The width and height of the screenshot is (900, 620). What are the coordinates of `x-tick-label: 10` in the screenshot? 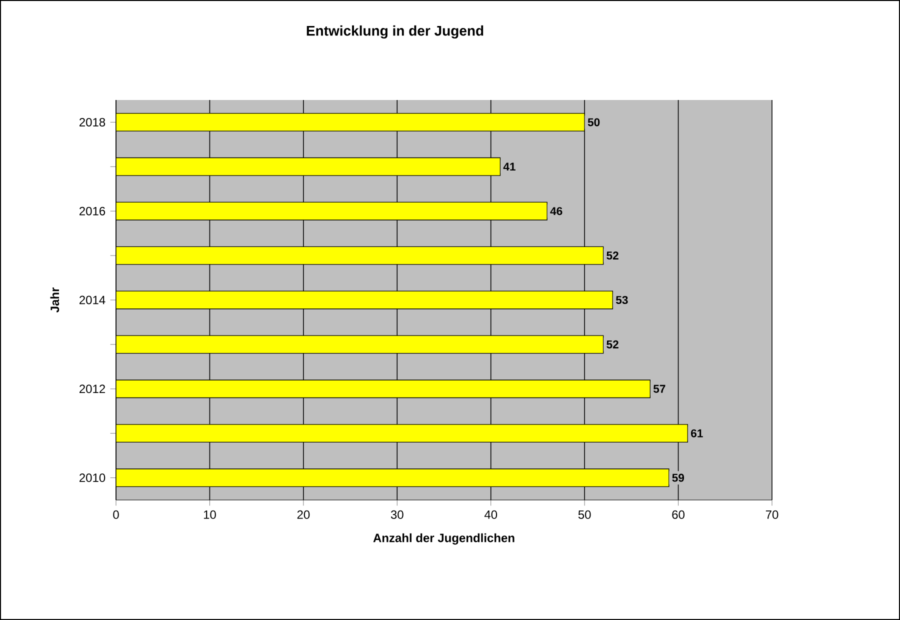 It's located at (210, 514).